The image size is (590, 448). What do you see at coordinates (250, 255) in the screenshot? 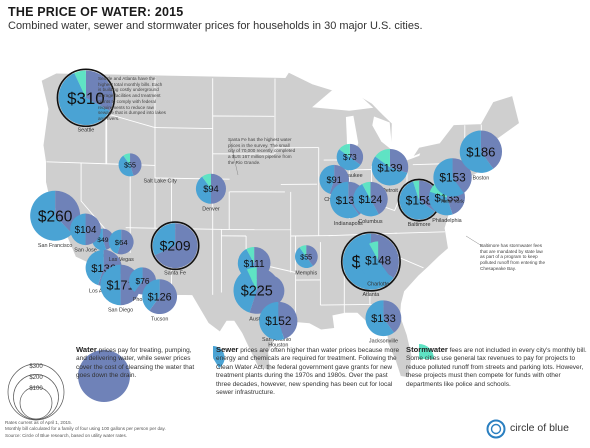
I see `ft-worth-stormwater-slice` at bounding box center [250, 255].